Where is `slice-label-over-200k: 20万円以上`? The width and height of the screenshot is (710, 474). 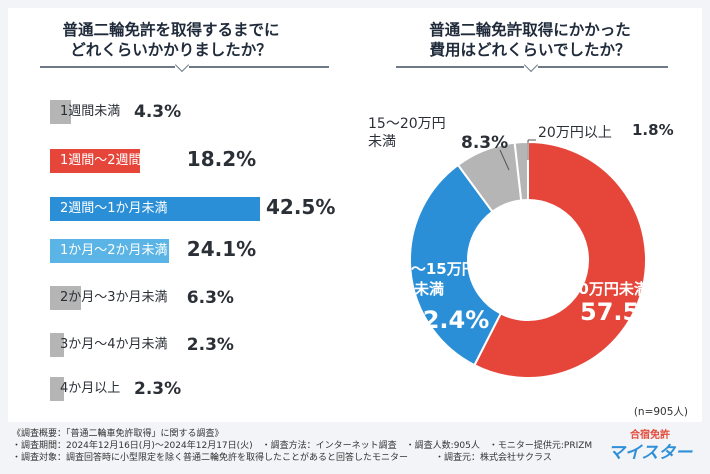
slice-label-over-200k: 20万円以上 is located at coordinates (575, 133).